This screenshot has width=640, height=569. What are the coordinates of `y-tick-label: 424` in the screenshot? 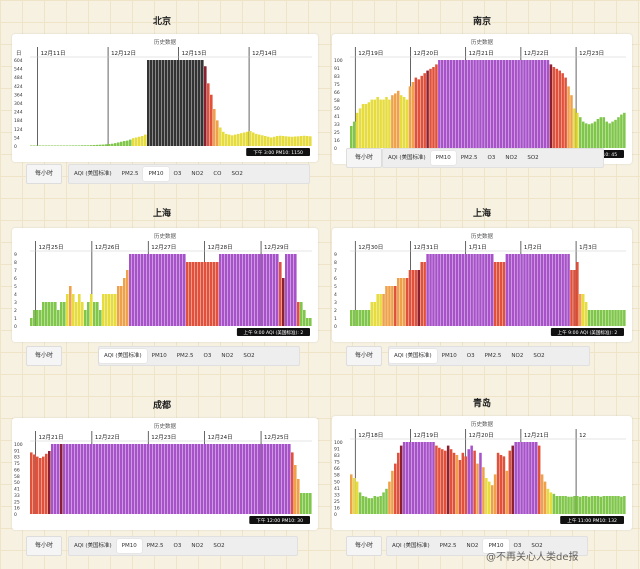 It's located at (18, 87).